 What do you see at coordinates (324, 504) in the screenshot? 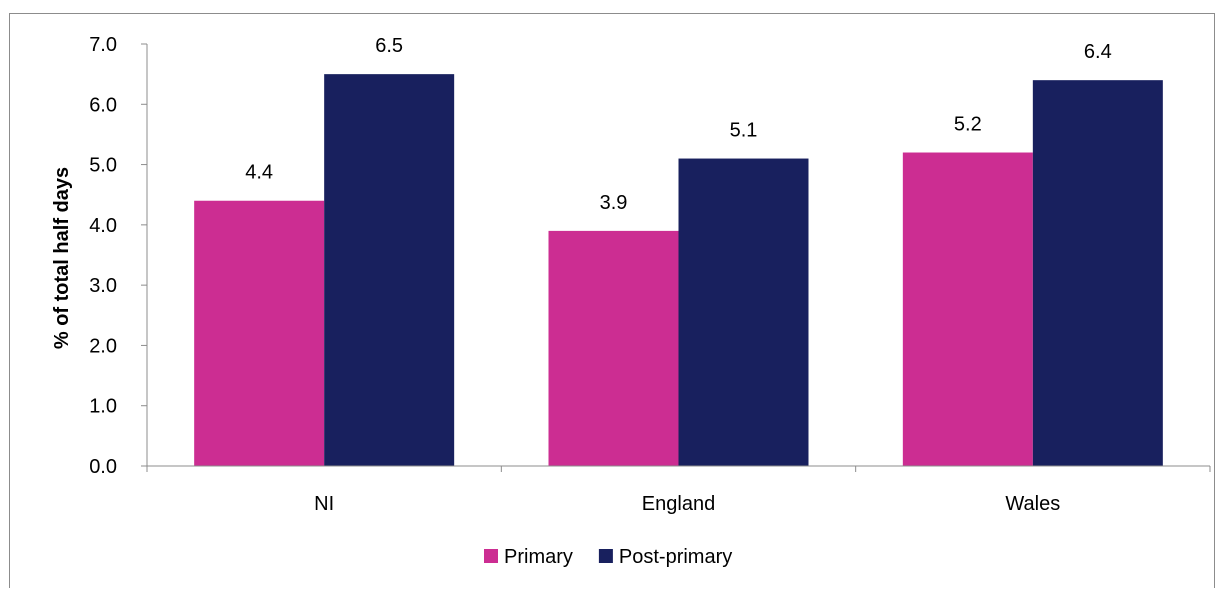
I see `x-category-label: NI` at bounding box center [324, 504].